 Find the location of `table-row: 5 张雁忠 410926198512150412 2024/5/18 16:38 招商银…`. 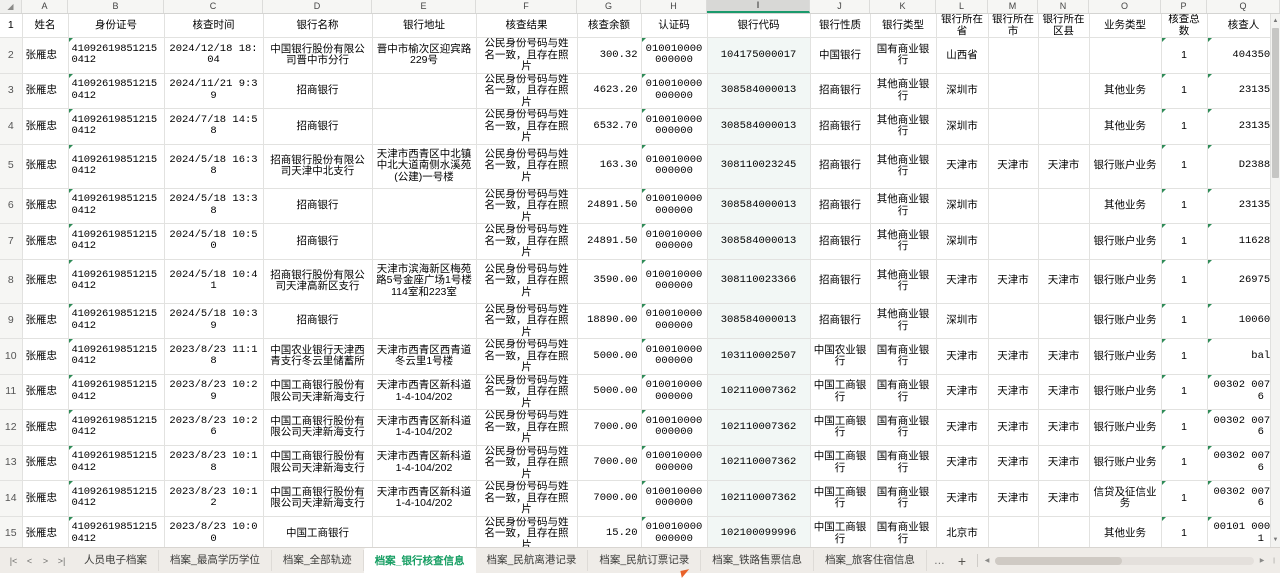

table-row: 5 张雁忠 410926198512150412 2024/5/18 16:38 招商银… is located at coordinates (640, 166).